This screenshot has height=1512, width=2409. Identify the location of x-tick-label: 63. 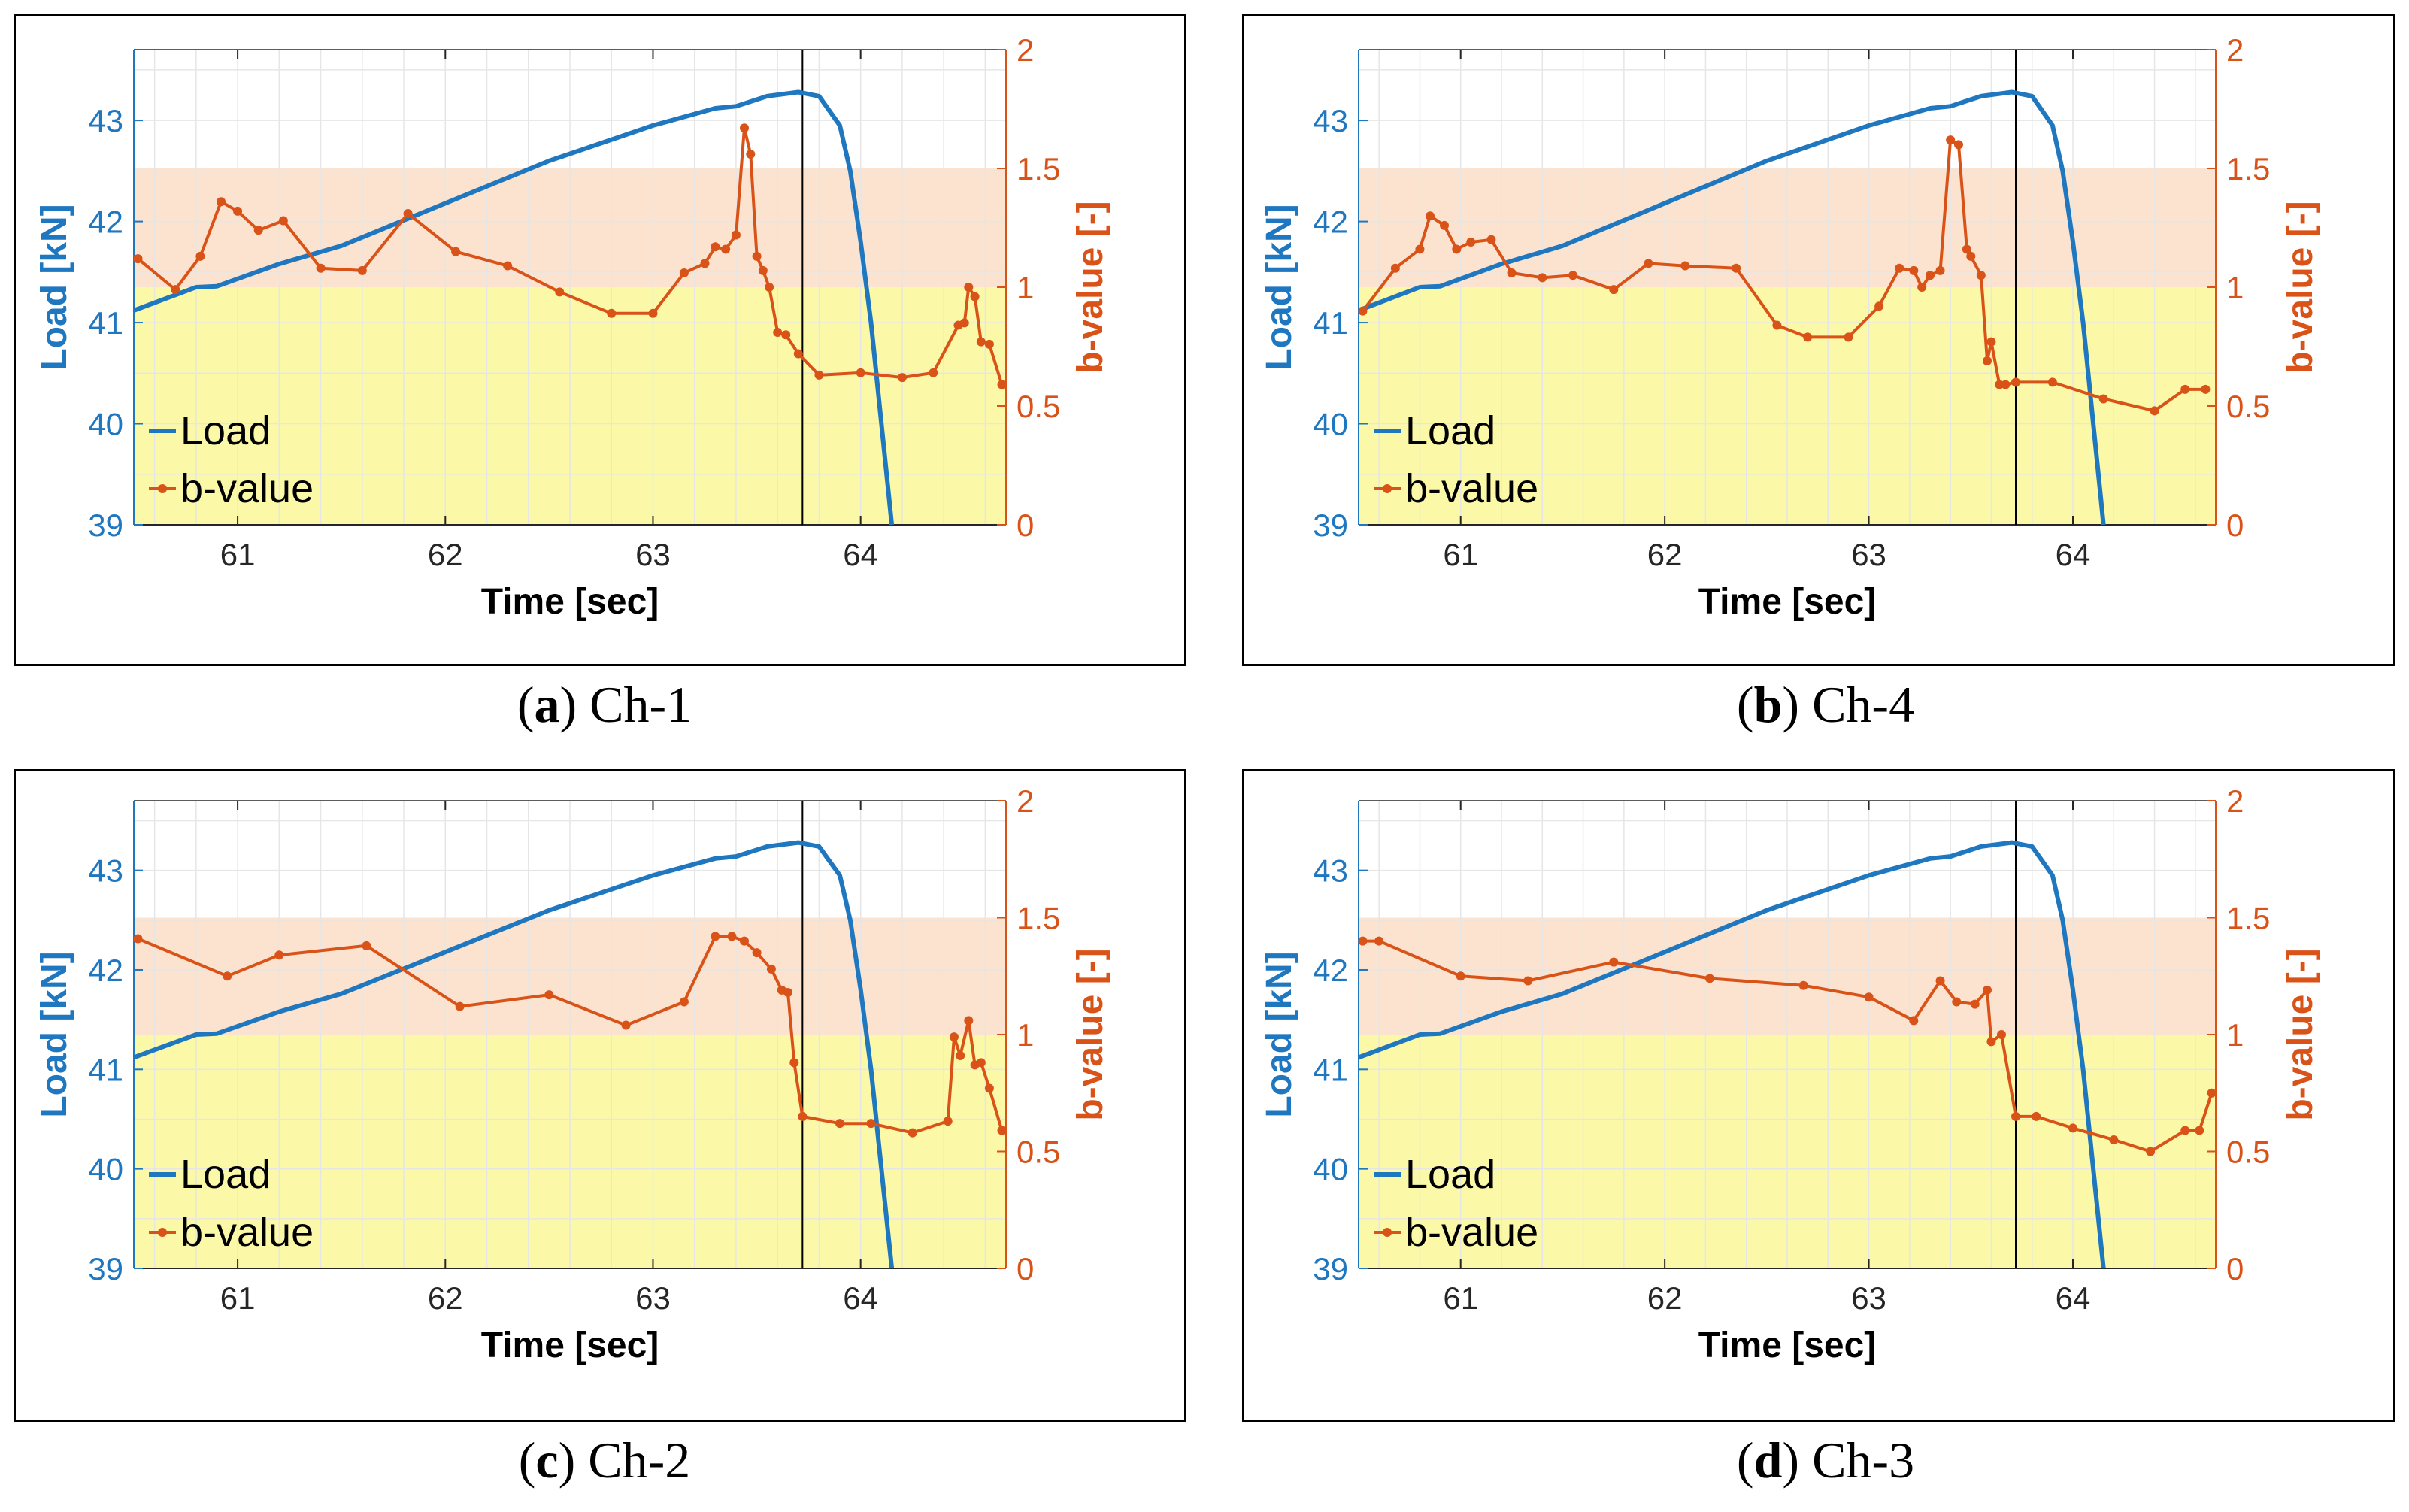
(1868, 1298).